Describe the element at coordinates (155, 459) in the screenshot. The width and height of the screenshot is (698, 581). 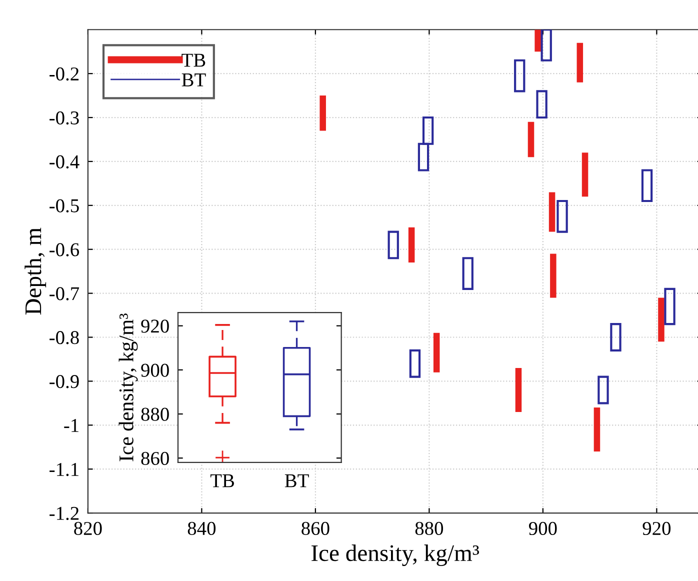
I see `y-tick-label: 860` at that location.